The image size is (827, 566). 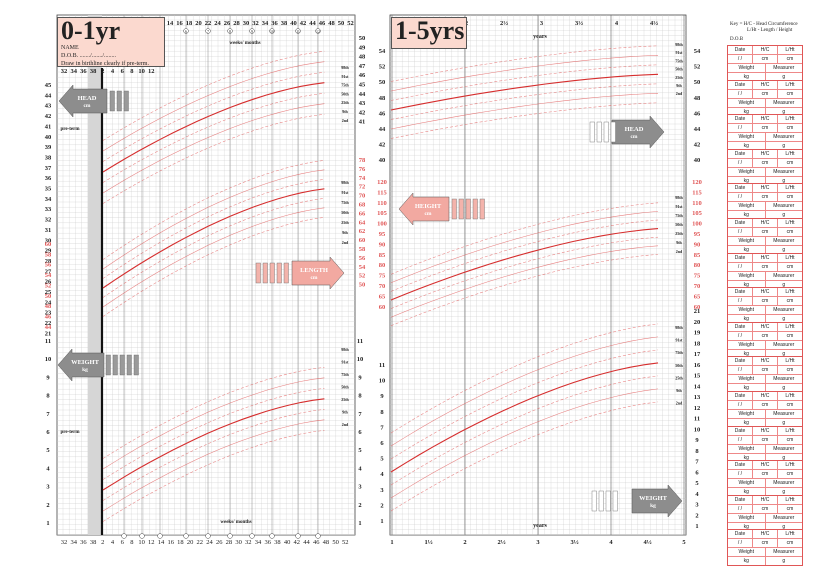 I want to click on infant-head-right-tick: 49, so click(x=362, y=47).